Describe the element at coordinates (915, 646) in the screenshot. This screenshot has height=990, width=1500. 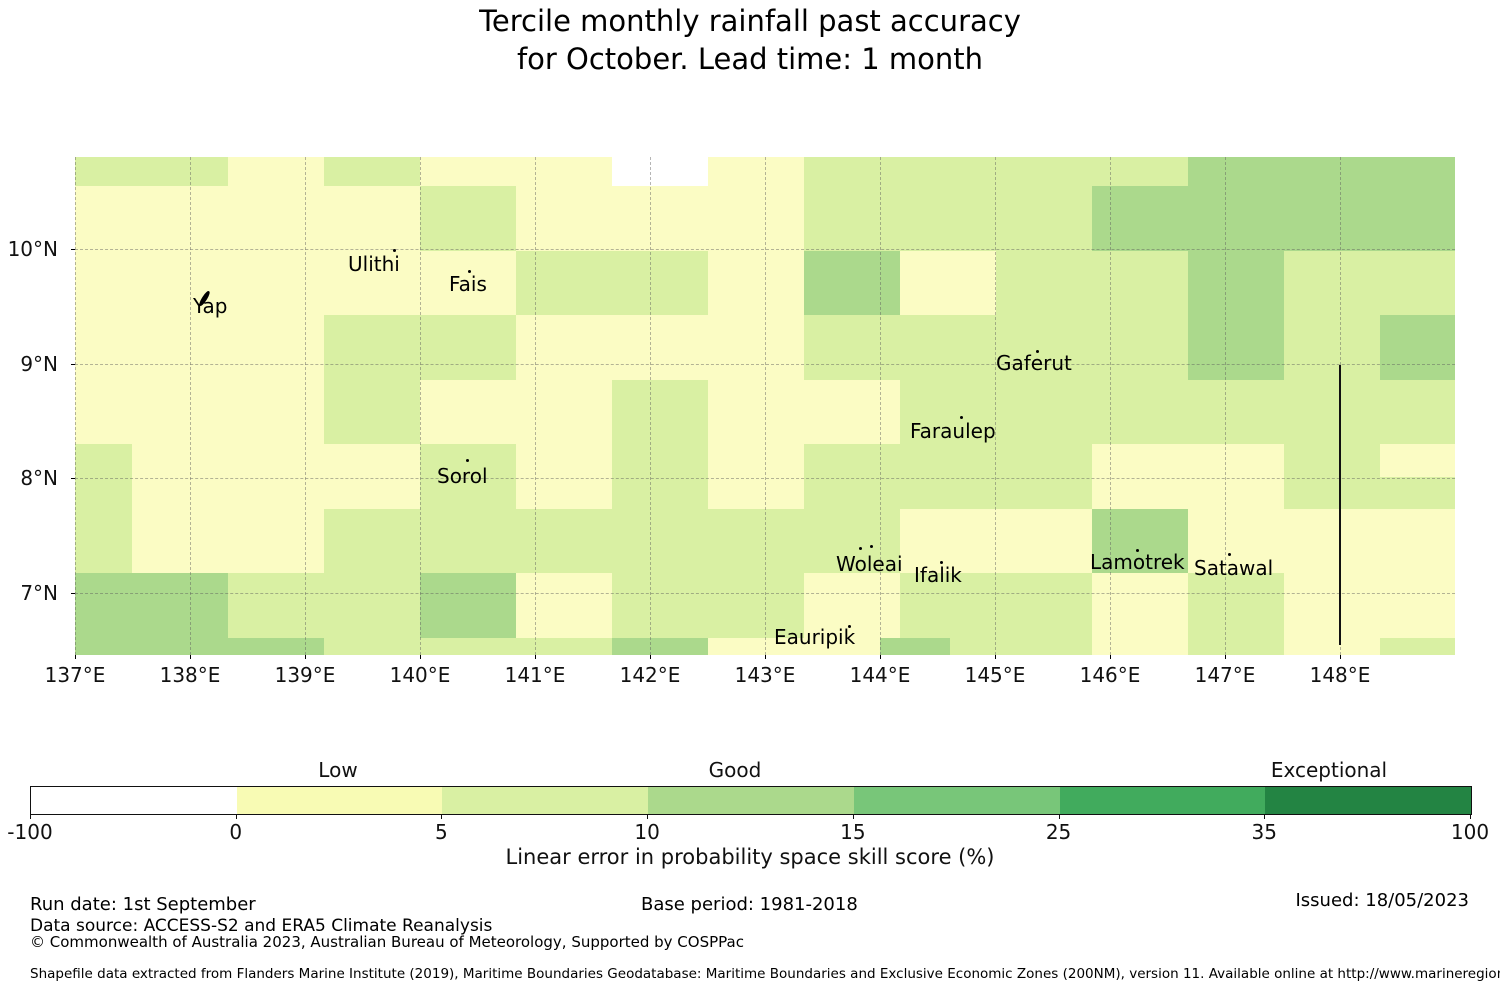
I see `grid-cell-overlay` at that location.